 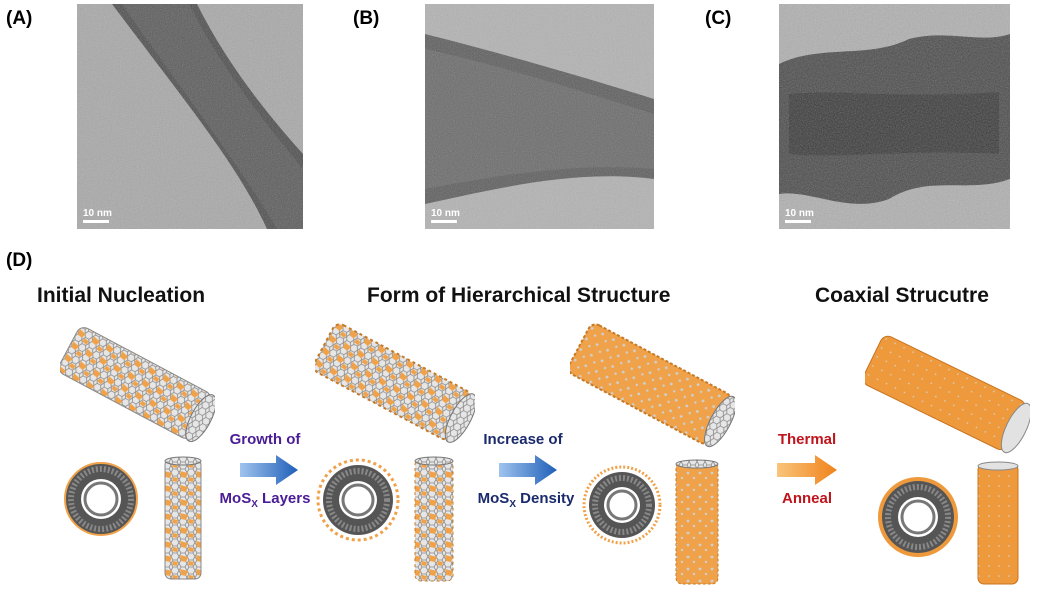 What do you see at coordinates (366, 18) in the screenshot?
I see `panel-label-b: (B)` at bounding box center [366, 18].